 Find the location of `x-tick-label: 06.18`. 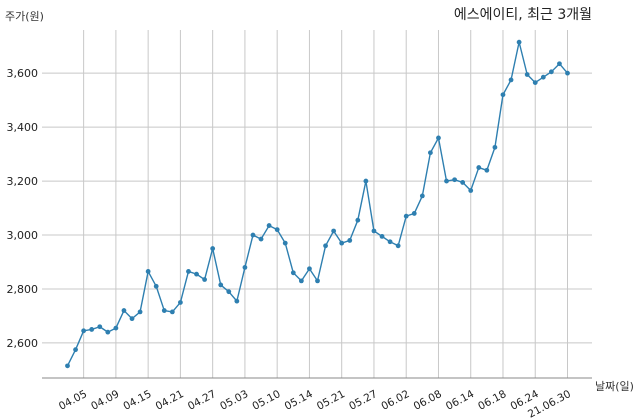

x-tick-label: 06.18 is located at coordinates (492, 400).